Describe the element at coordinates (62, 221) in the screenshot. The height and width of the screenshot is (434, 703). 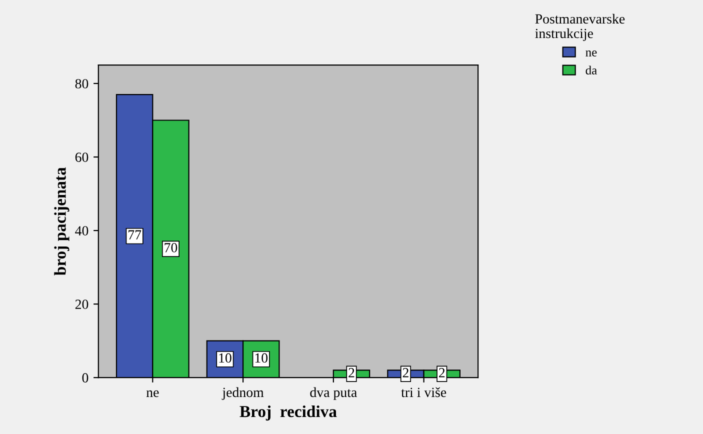
I see `y-axis-title: broj pacijenata` at that location.